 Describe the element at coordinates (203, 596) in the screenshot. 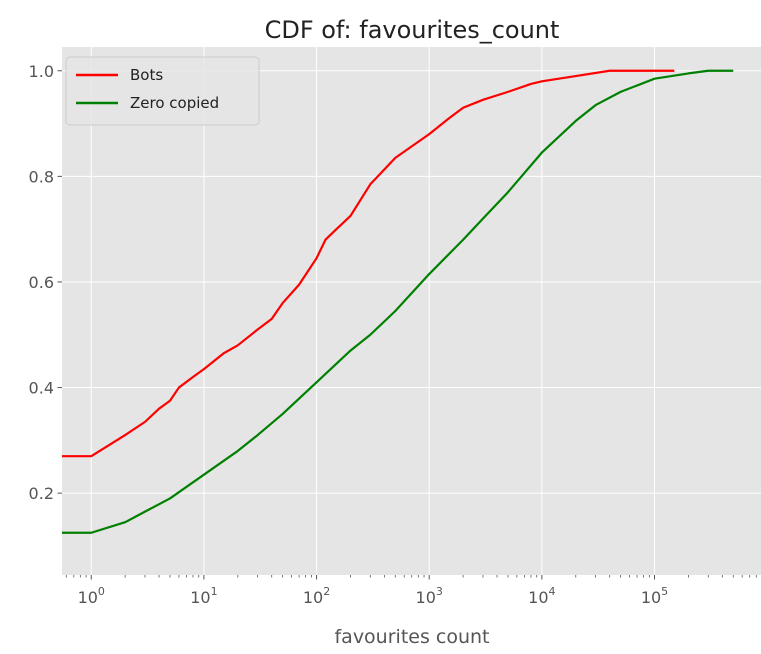

I see `x-tick-label: 10¹` at that location.